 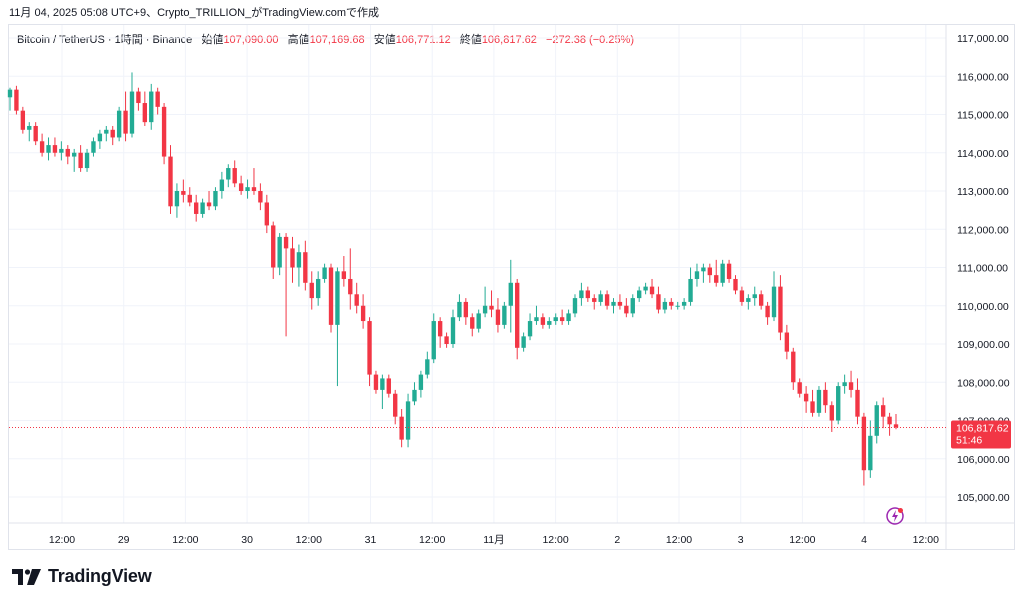 What do you see at coordinates (983, 154) in the screenshot?
I see `y-tick-label: 114,000.00` at bounding box center [983, 154].